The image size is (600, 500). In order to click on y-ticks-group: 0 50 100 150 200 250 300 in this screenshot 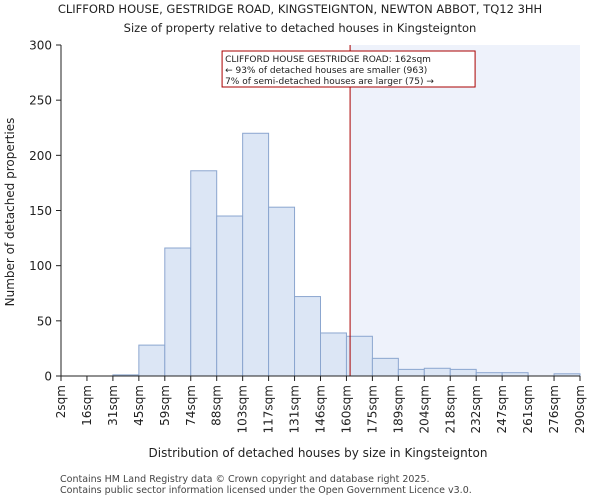, I will do `click(45, 211)`.